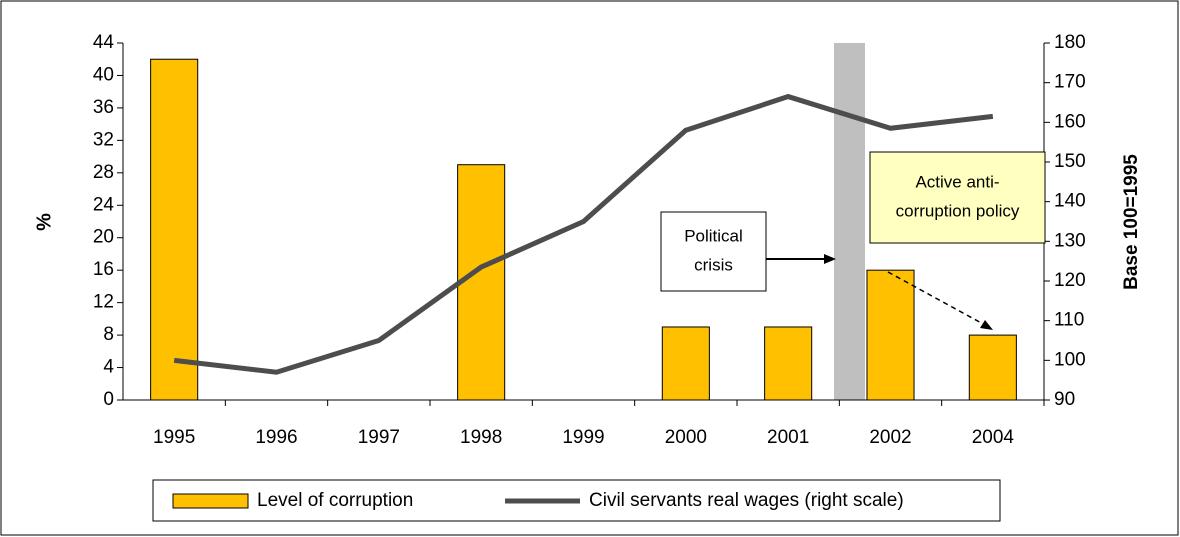 This screenshot has width=1180, height=537. What do you see at coordinates (481, 437) in the screenshot?
I see `x-tick-label: 1998` at bounding box center [481, 437].